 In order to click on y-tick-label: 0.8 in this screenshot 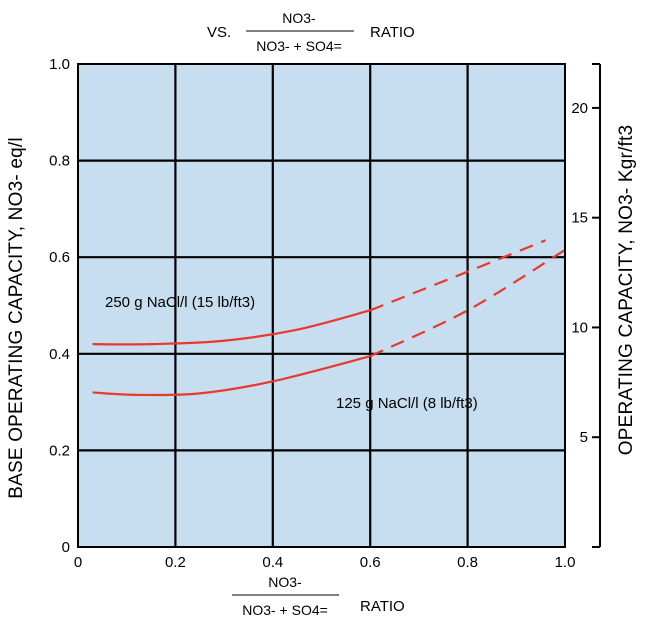, I will do `click(59, 161)`.